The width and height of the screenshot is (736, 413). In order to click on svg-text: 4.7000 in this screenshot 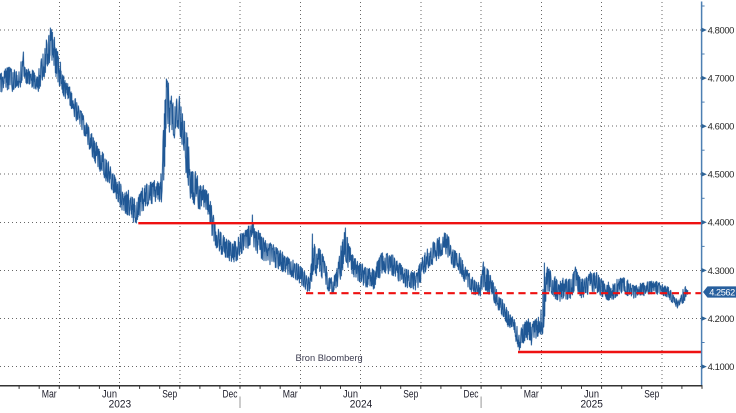, I will do `click(721, 78)`.